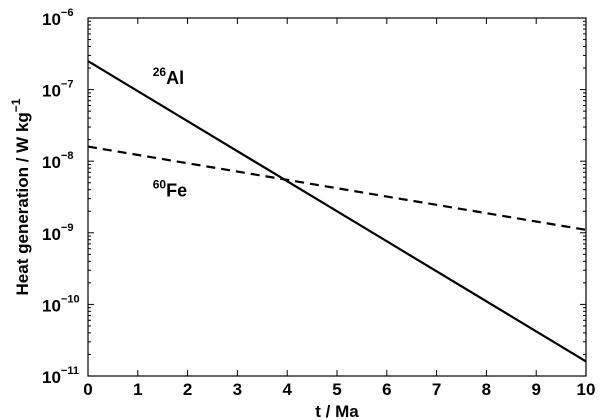  I want to click on y-tick-label: 10⁻⁶, so click(57, 18).